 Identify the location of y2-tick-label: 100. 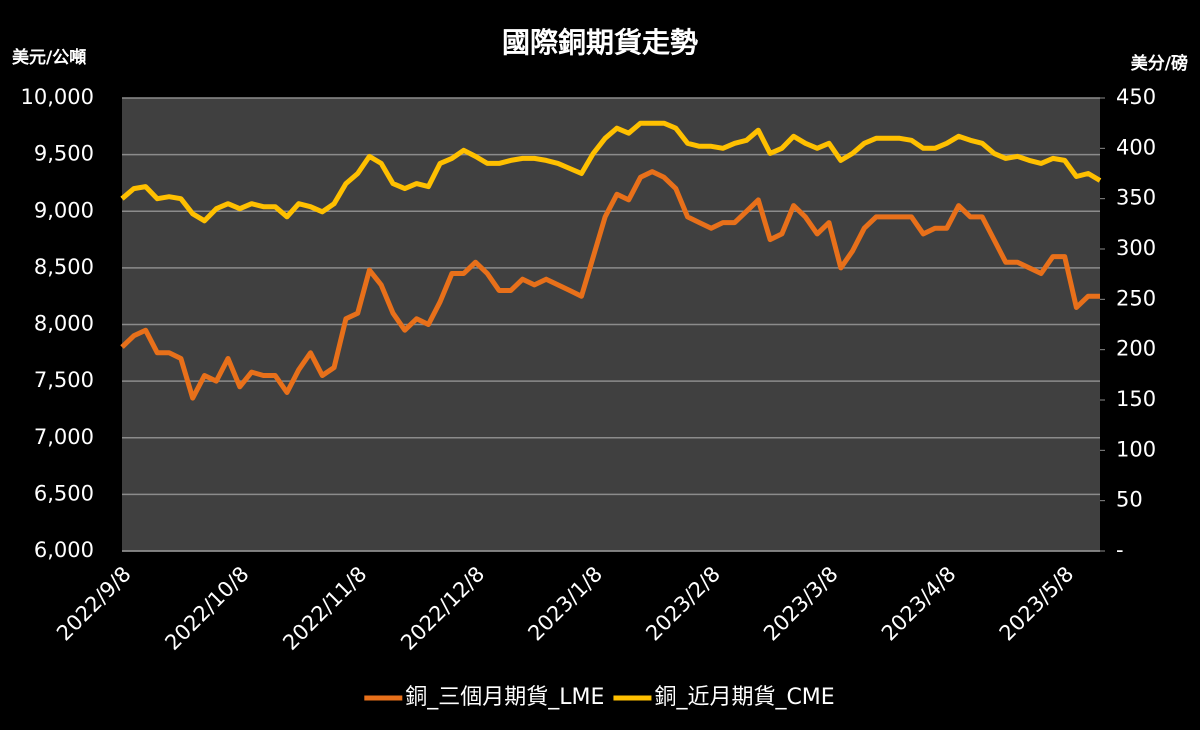
(1136, 449).